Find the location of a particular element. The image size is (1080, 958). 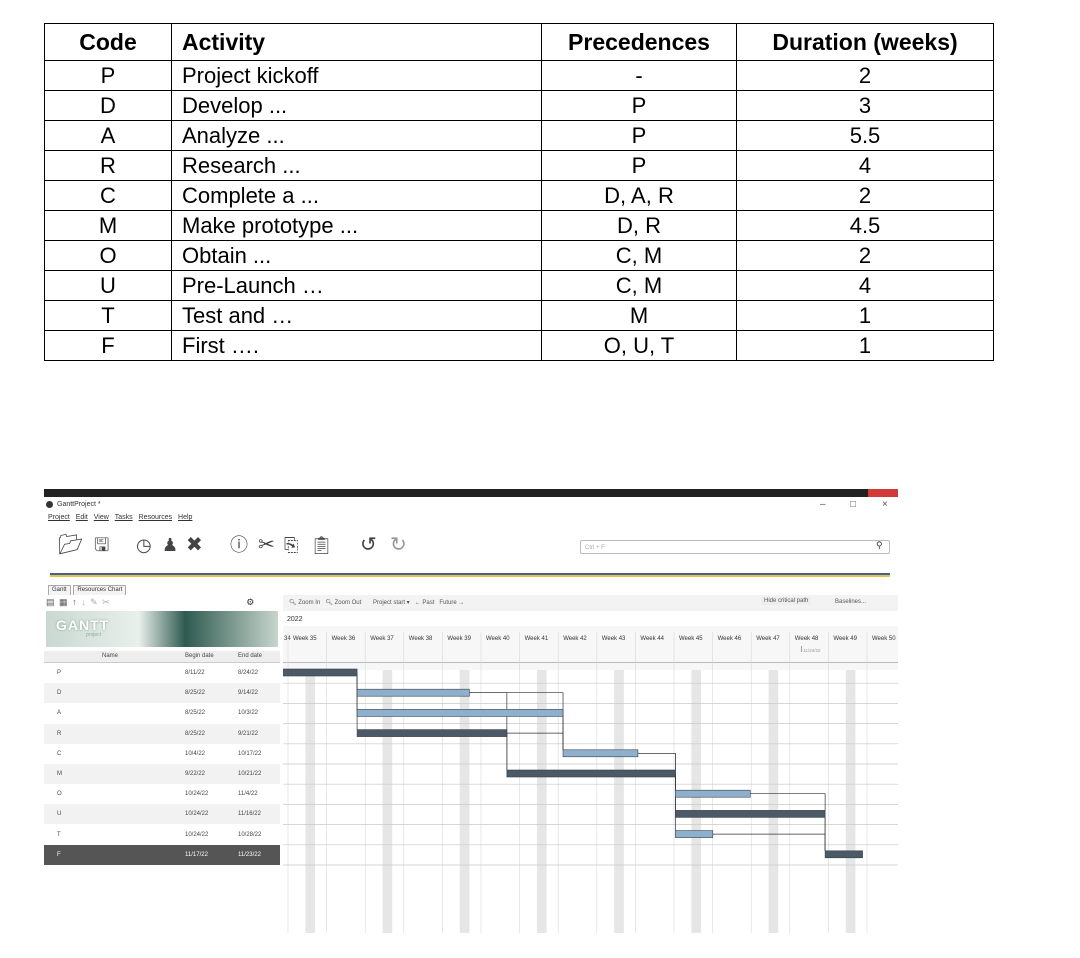

task-row: C 10/4/22 10/17/22 is located at coordinates (162, 754).